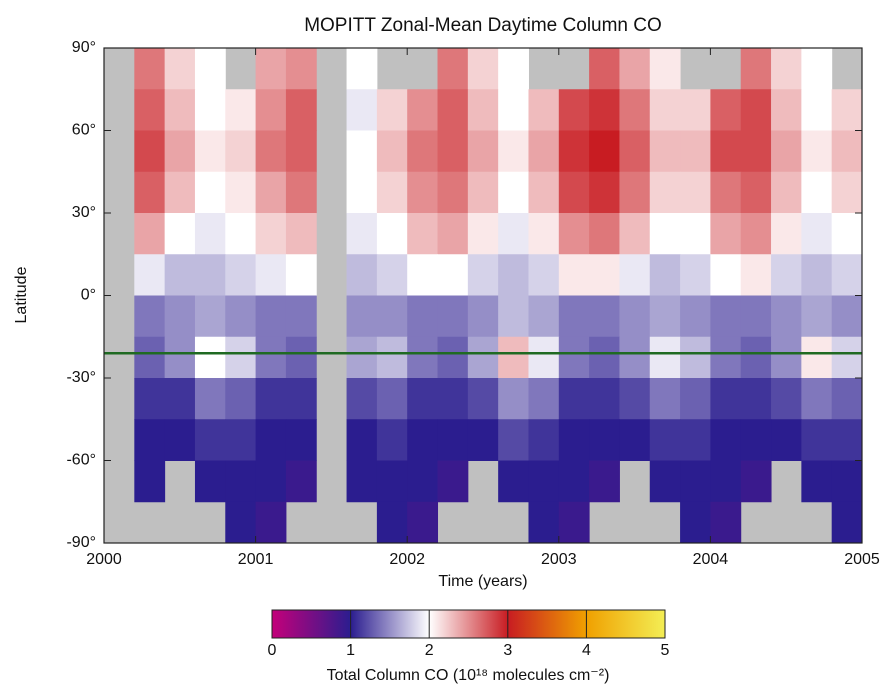 The width and height of the screenshot is (885, 693). I want to click on colorbar, so click(468, 624).